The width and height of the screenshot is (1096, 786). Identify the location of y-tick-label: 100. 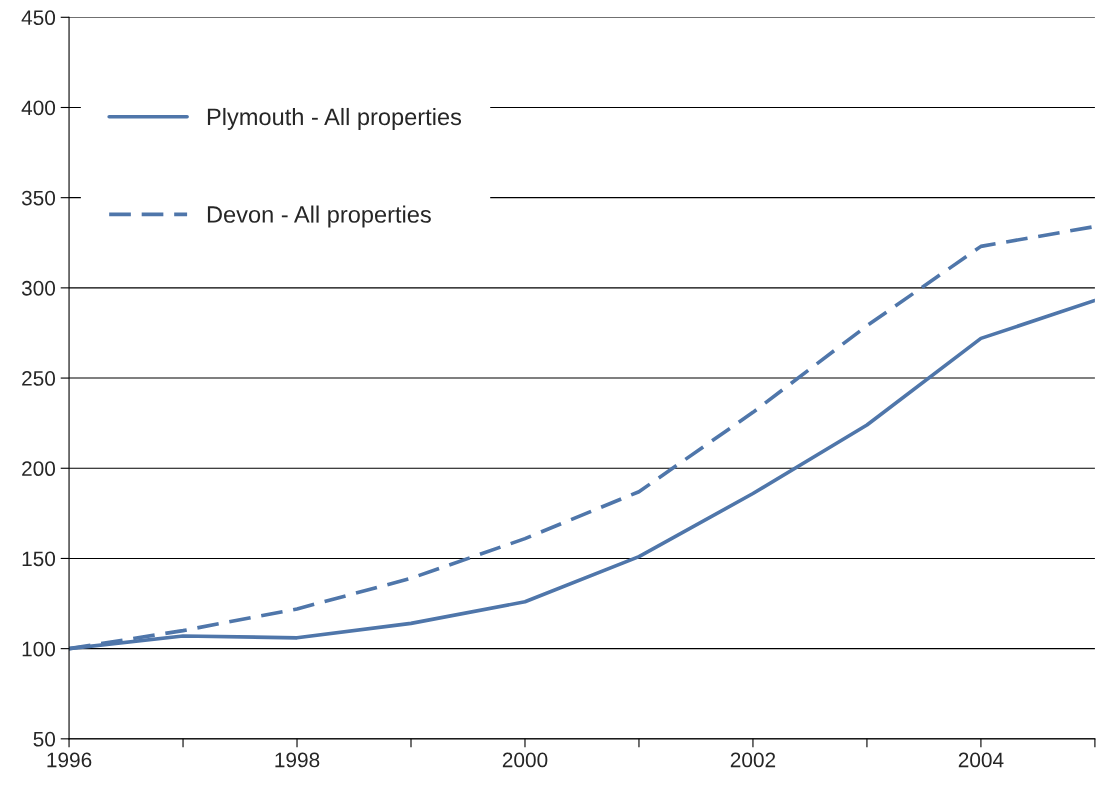
(39, 649).